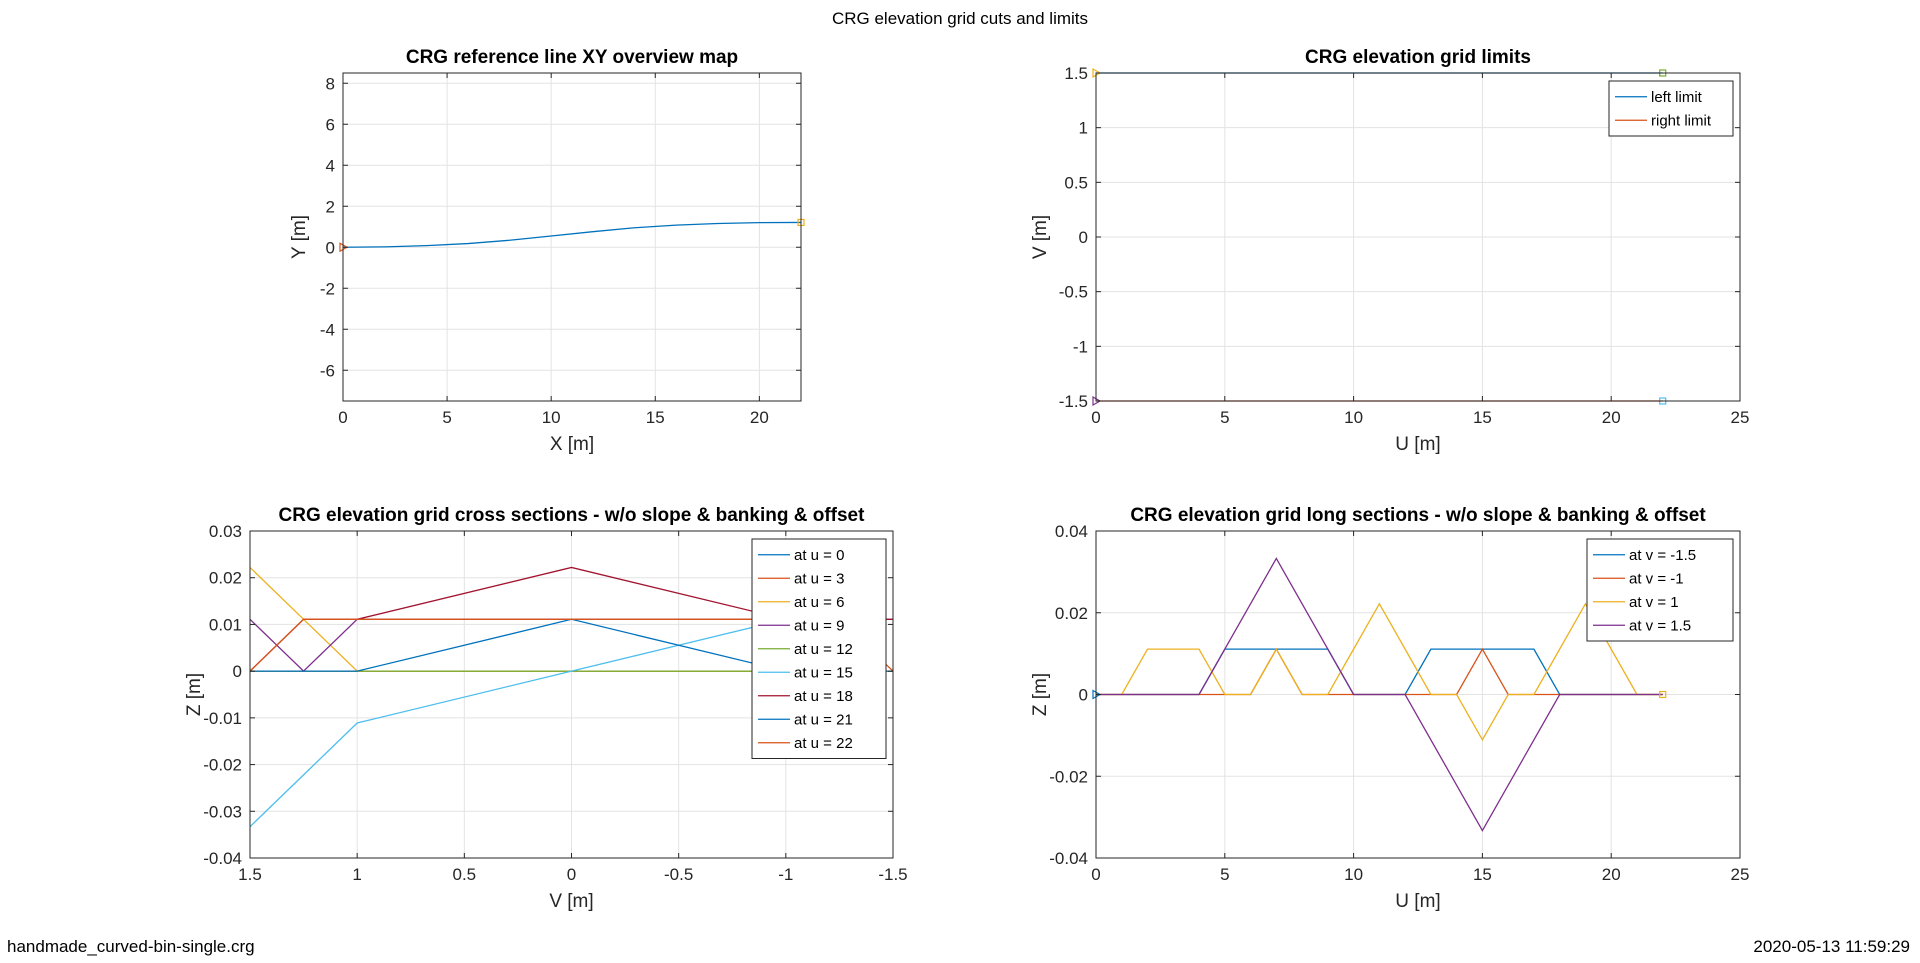  What do you see at coordinates (678, 874) in the screenshot?
I see `x-tick-label: -0.5` at bounding box center [678, 874].